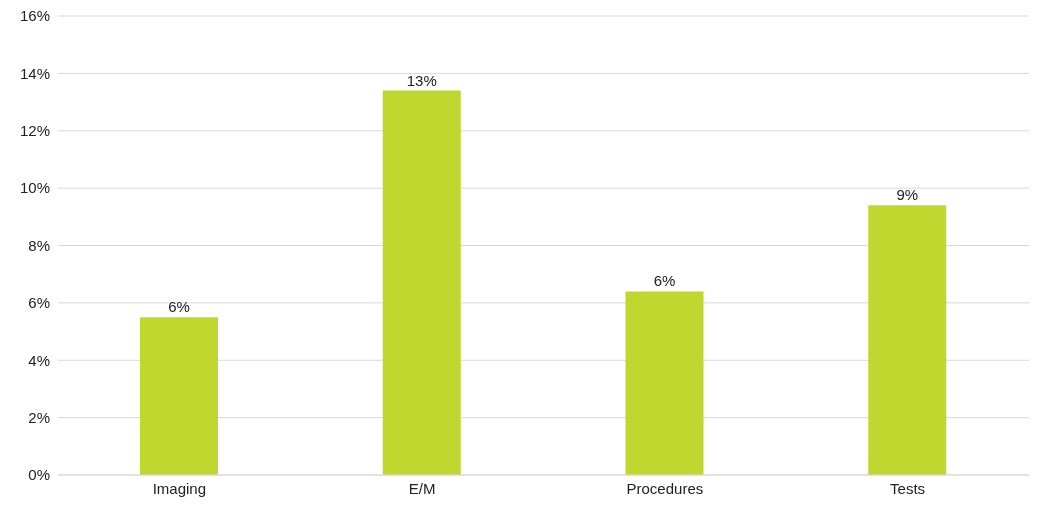  Describe the element at coordinates (179, 488) in the screenshot. I see `x-tick-label: Imaging` at that location.